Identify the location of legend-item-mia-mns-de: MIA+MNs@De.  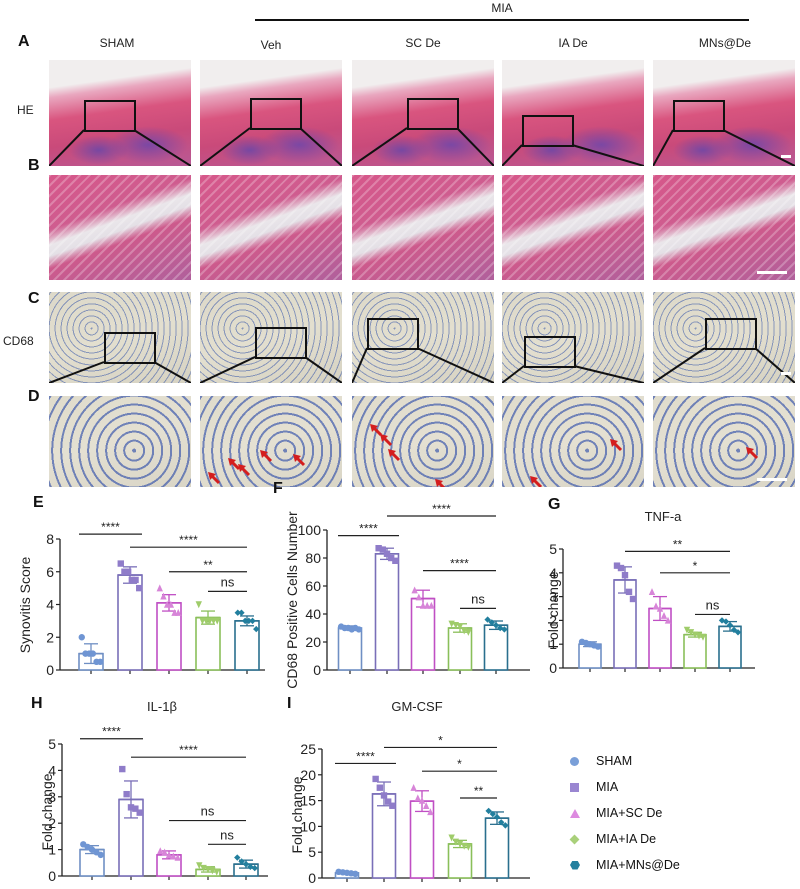
(680, 865).